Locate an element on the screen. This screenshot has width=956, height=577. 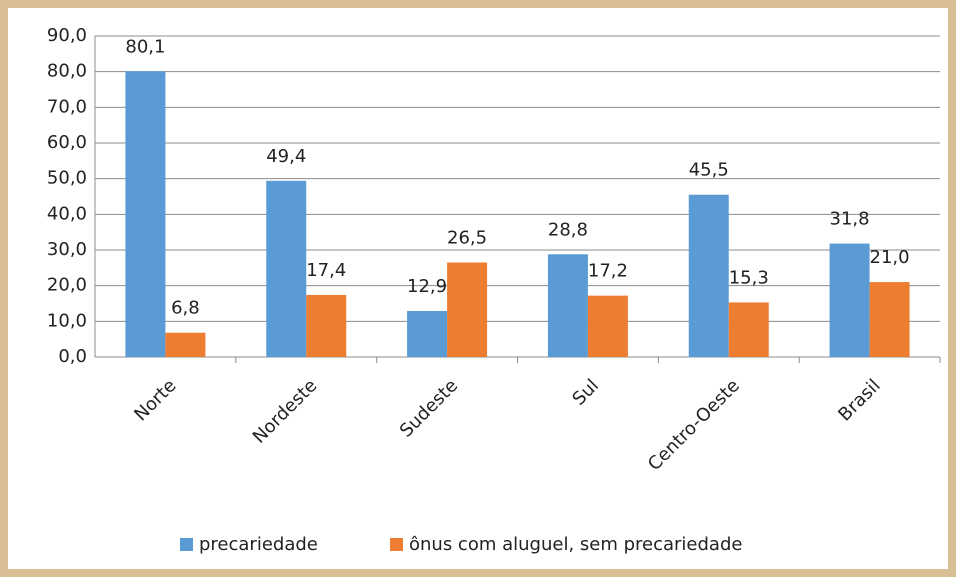
value-label: 26,5 is located at coordinates (467, 237).